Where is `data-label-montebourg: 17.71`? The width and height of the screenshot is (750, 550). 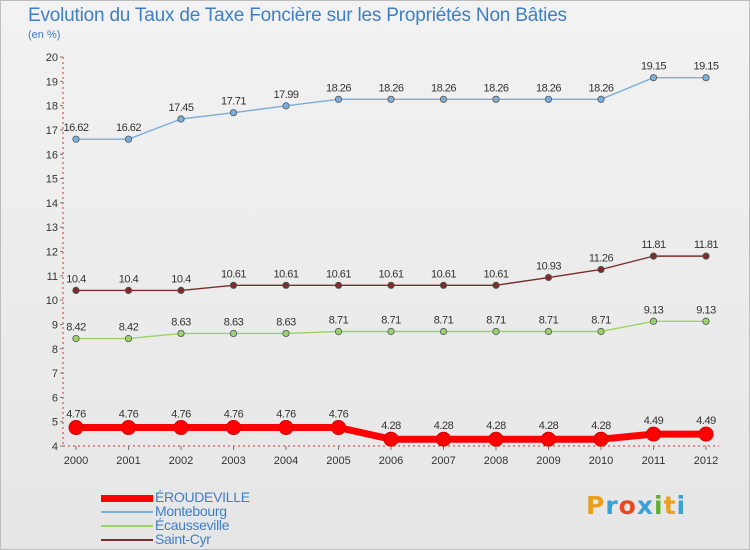 data-label-montebourg: 17.71 is located at coordinates (233, 102).